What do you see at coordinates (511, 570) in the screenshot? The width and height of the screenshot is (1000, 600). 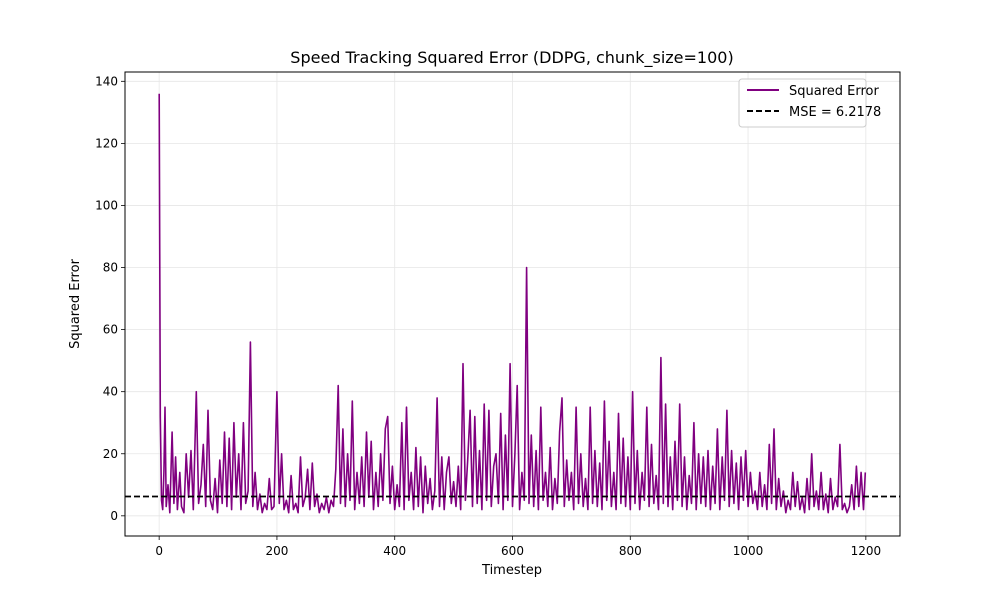 I see `x-axis-label: Timestep` at bounding box center [511, 570].